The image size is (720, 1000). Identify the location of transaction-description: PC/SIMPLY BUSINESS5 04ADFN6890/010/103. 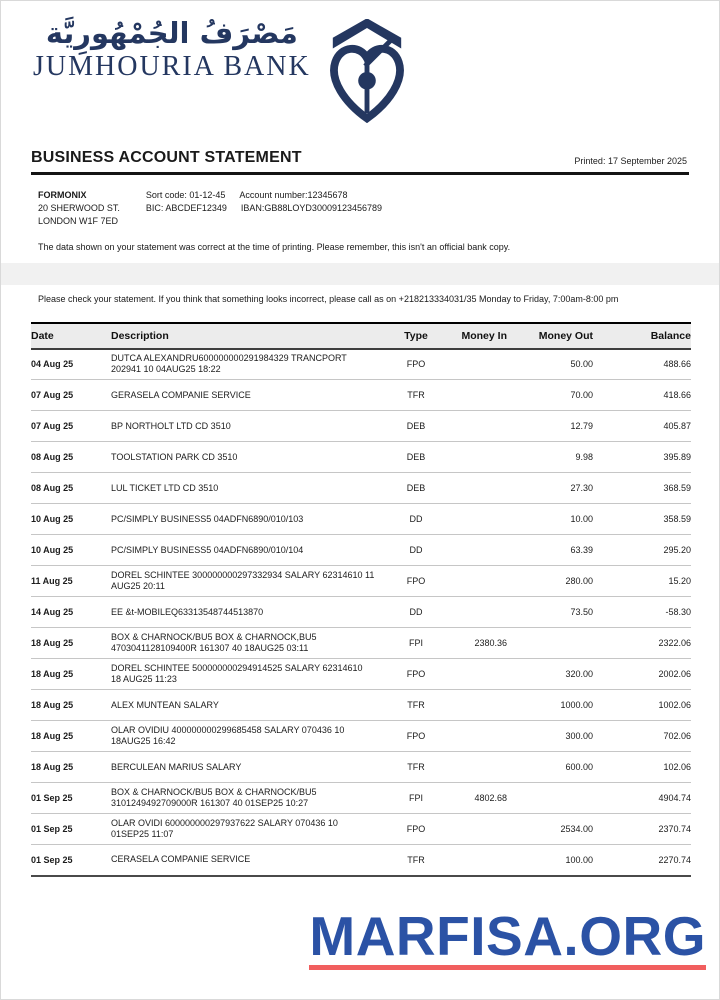
(251, 519).